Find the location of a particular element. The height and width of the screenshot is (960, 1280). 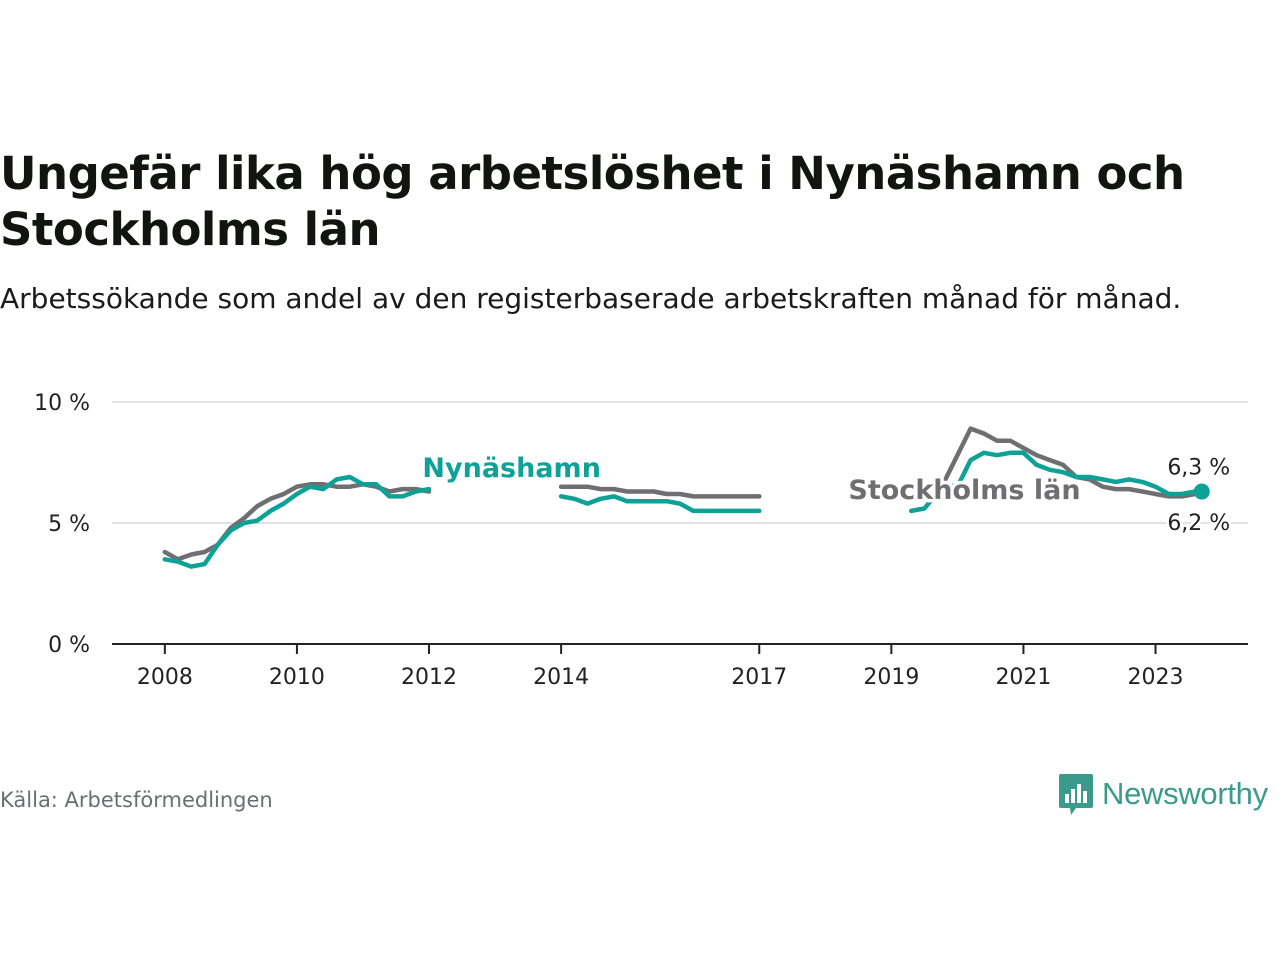

x-tick-label: 2010 is located at coordinates (297, 677).